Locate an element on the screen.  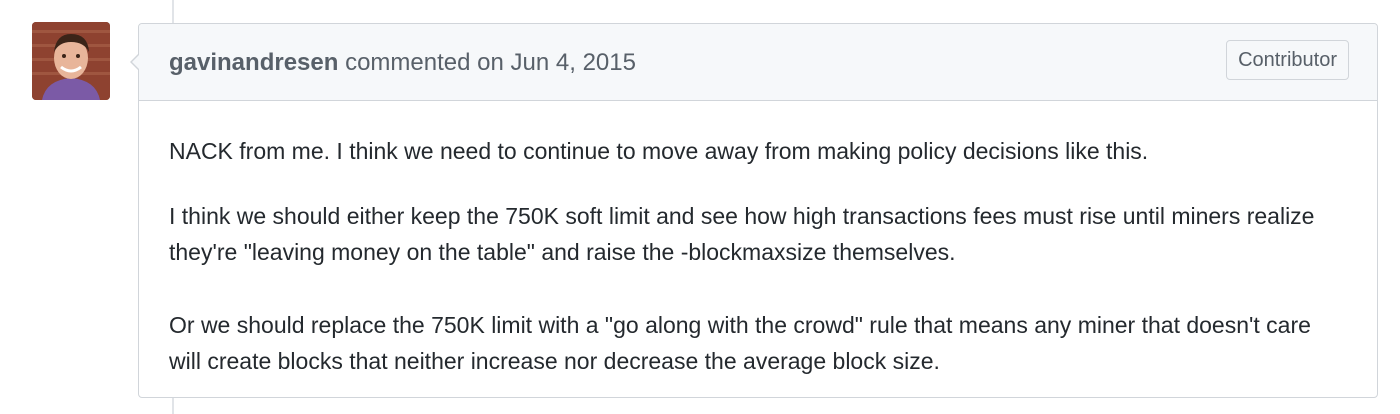
avatar is located at coordinates (71, 61).